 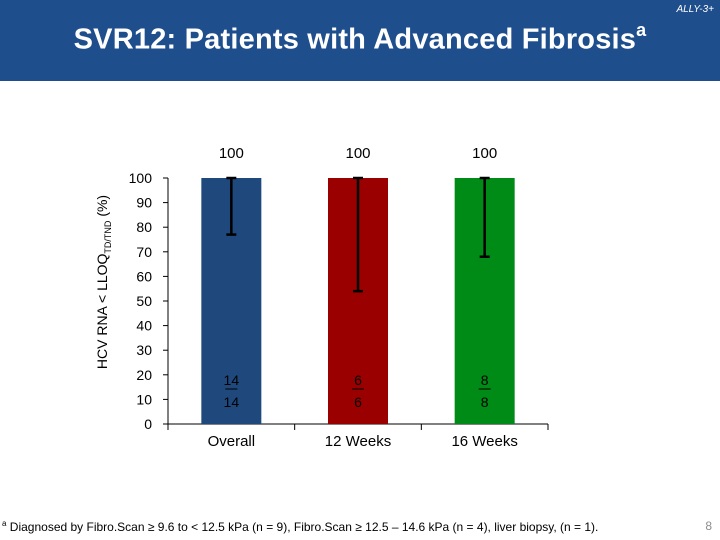 What do you see at coordinates (358, 441) in the screenshot?
I see `category-label: 12 Weeks` at bounding box center [358, 441].